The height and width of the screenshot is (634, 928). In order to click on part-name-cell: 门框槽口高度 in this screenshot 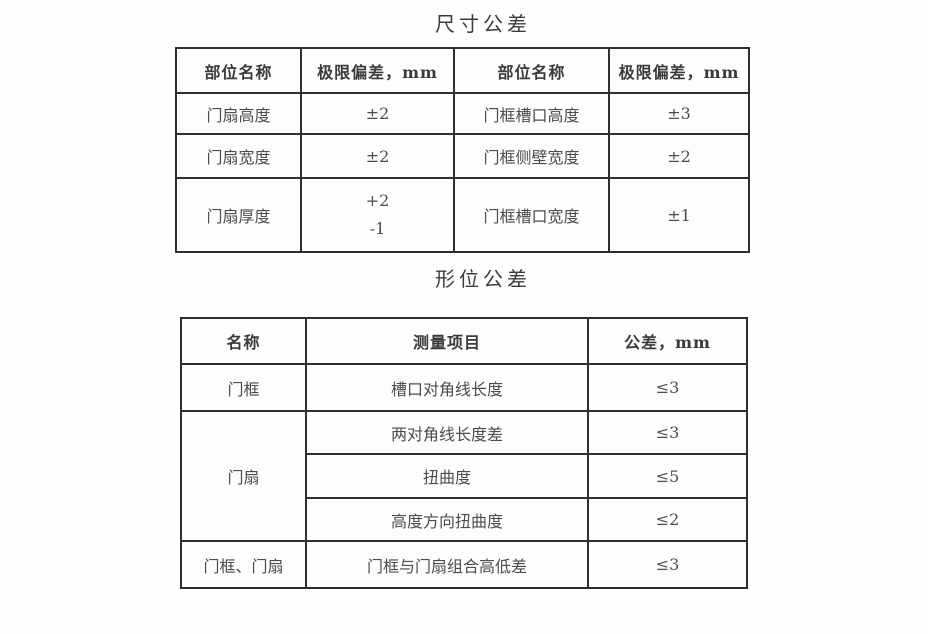, I will do `click(531, 113)`.